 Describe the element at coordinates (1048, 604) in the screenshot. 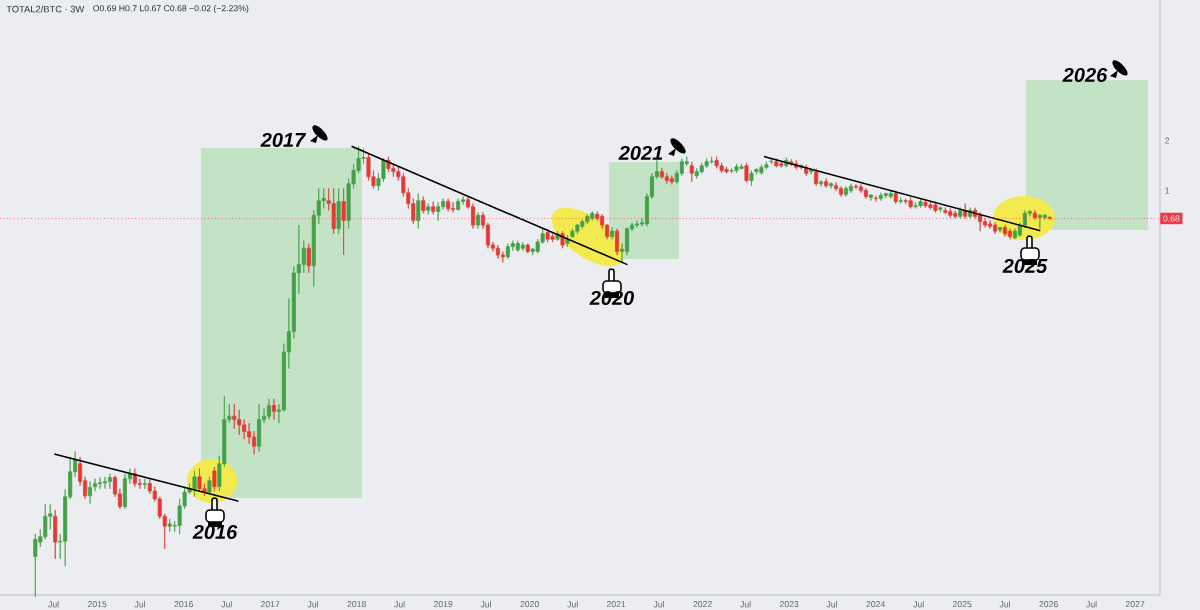

I see `x-tick-label: 2026` at that location.